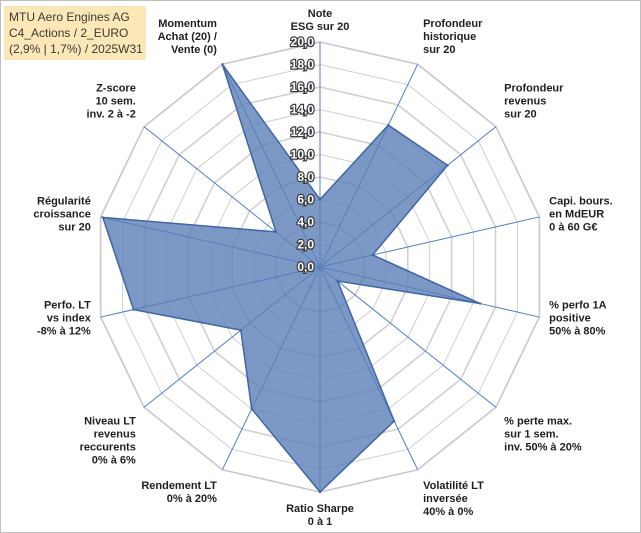 This screenshot has width=641, height=533. I want to click on axis-label: Volatilité LT inversée 40% à 0%, so click(453, 499).